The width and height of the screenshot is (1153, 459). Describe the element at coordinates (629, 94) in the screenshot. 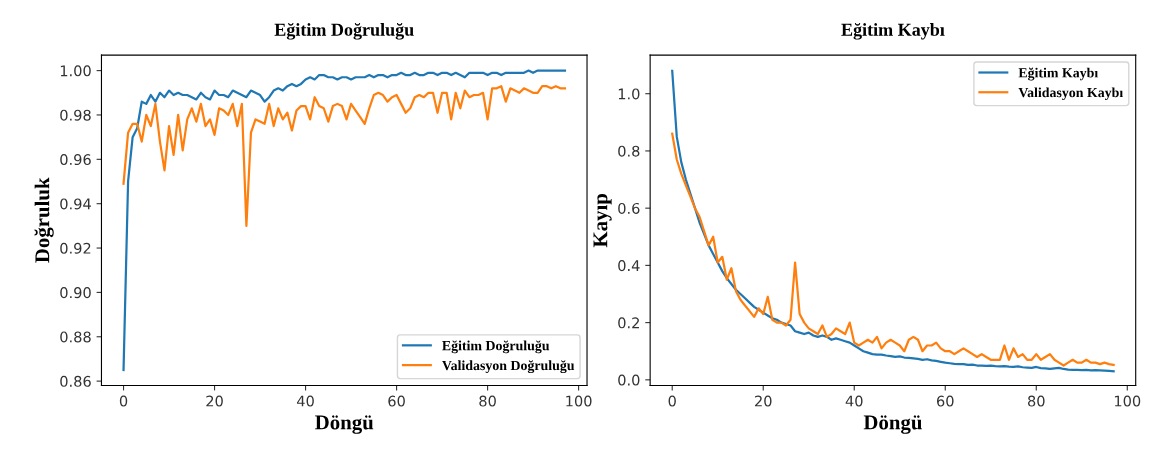

I see `y-tick-label: 1.0` at that location.